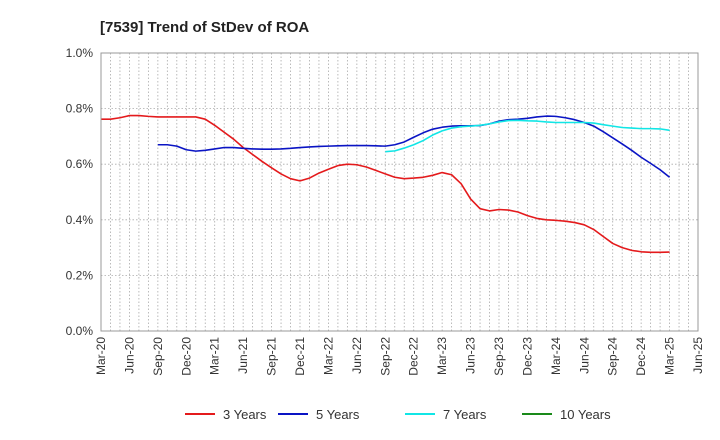 The height and width of the screenshot is (440, 720). Describe the element at coordinates (243, 355) in the screenshot. I see `x-tick-label: Jun-21` at that location.